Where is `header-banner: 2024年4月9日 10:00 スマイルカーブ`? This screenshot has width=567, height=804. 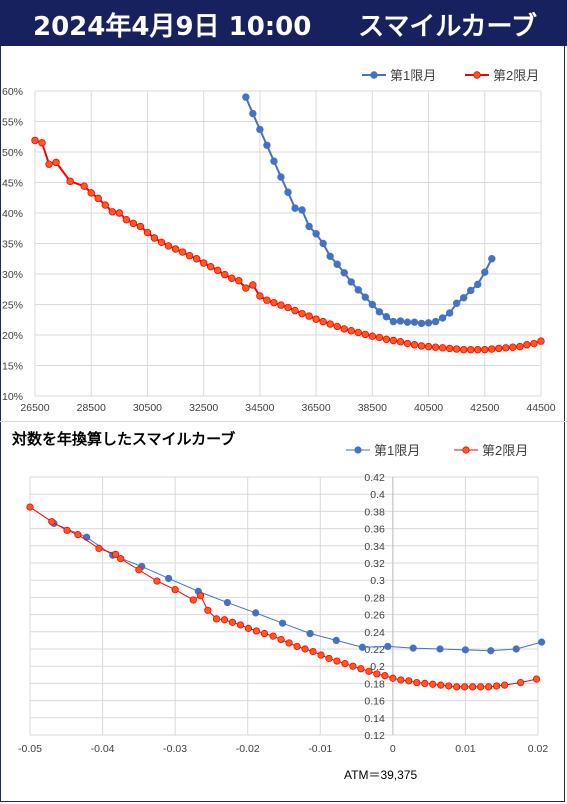 header-banner: 2024年4月9日 10:00 スマイルカーブ is located at coordinates (283, 23).